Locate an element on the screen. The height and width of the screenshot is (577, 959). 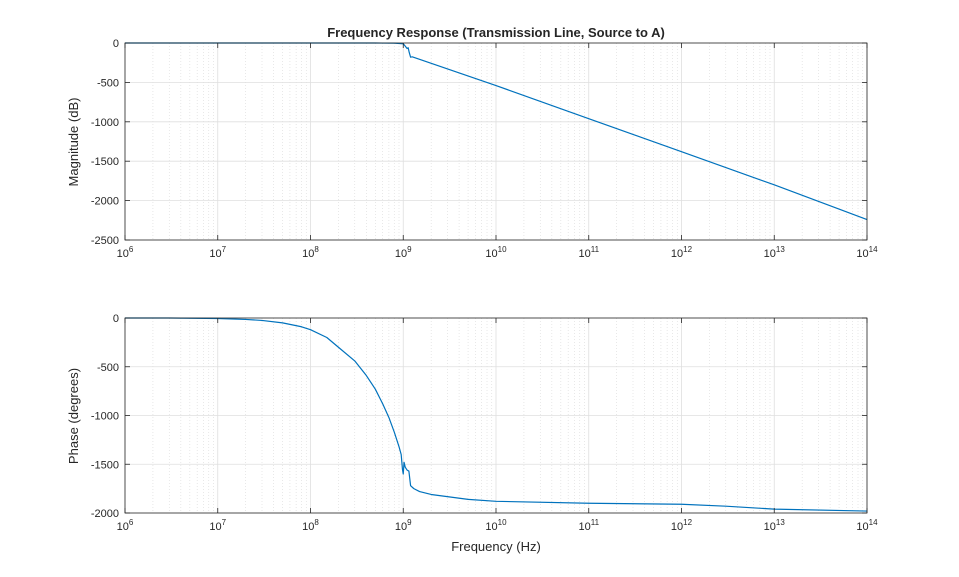
magnitude-y-label: Magnitude (dB) is located at coordinates (73, 142).